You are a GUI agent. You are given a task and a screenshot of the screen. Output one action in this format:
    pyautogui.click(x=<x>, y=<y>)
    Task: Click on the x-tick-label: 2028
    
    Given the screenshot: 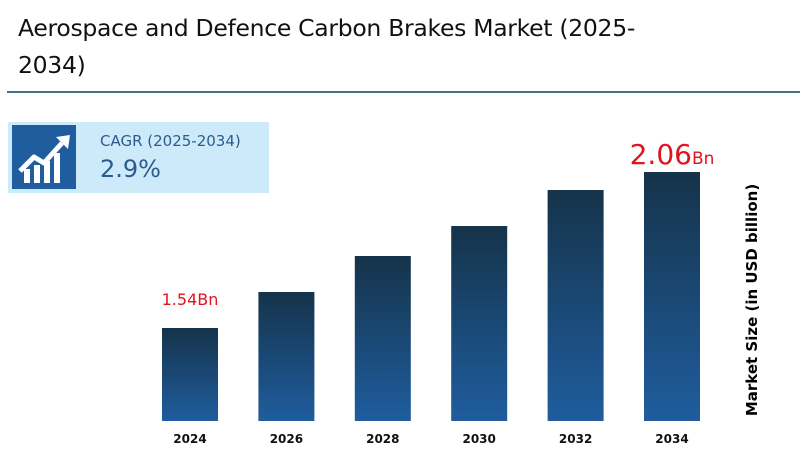 What is the action you would take?
    pyautogui.click(x=382, y=439)
    